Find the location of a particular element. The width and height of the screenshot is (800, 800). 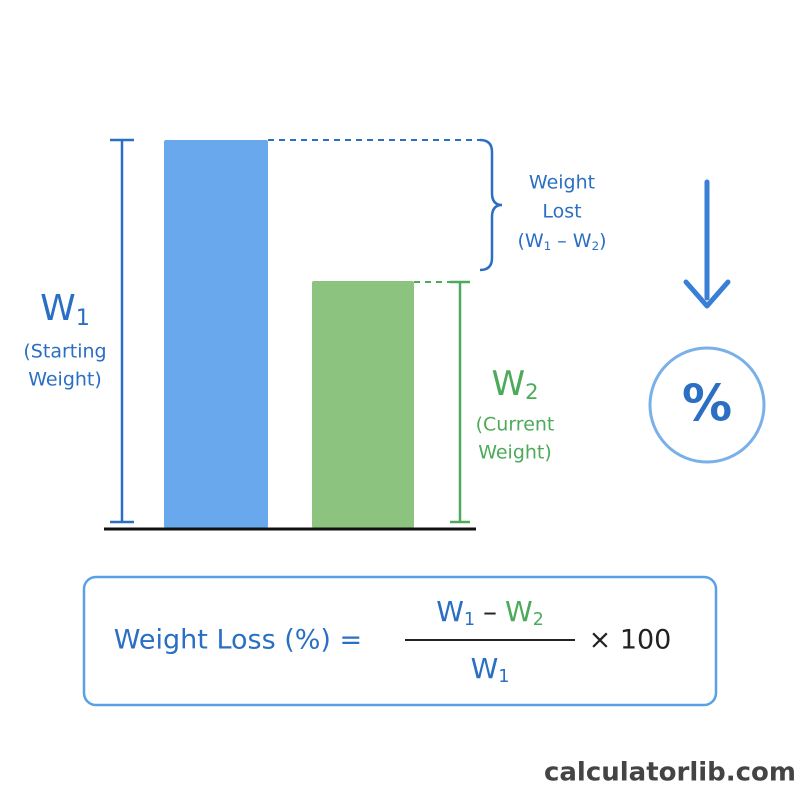

percent-circle is located at coordinates (707, 405).